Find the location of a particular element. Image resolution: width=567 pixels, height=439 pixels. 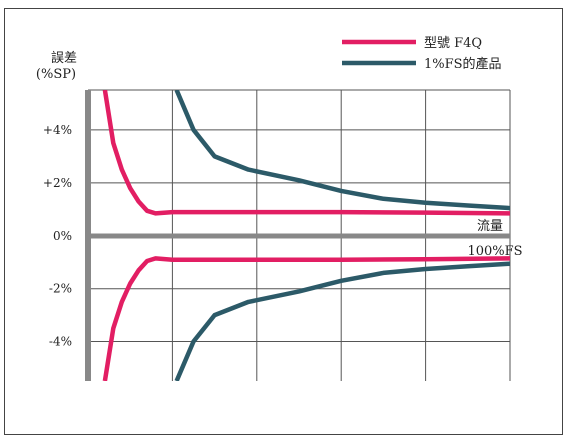

legend: 型號 F4Q 1%FS的產品 is located at coordinates (422, 54).